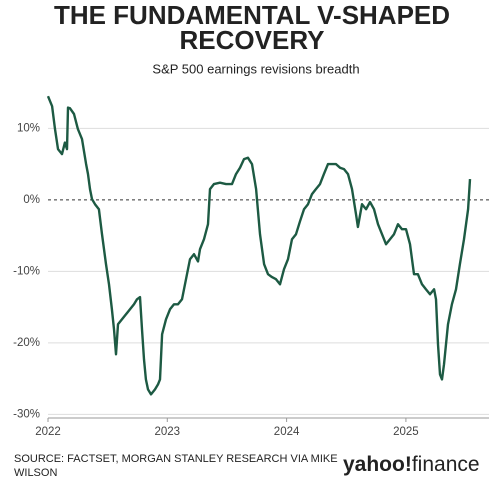 The width and height of the screenshot is (500, 489). Describe the element at coordinates (26, 271) in the screenshot. I see `y-tick-label: -10%` at that location.